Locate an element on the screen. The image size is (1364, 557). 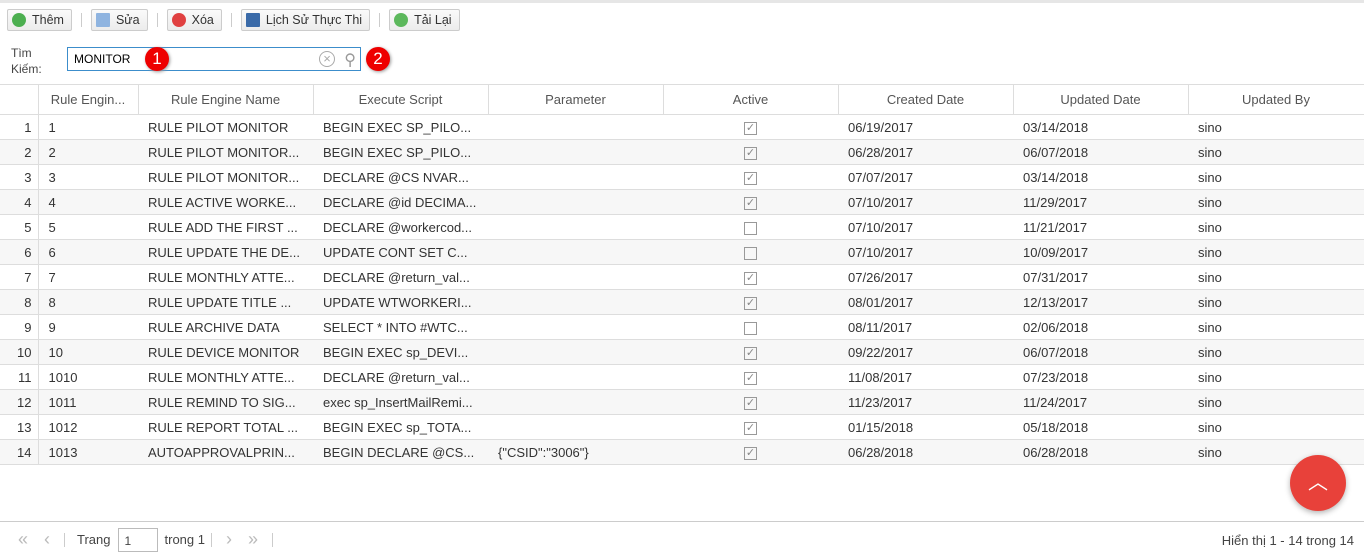
column-header: Updated Date is located at coordinates (1101, 99).